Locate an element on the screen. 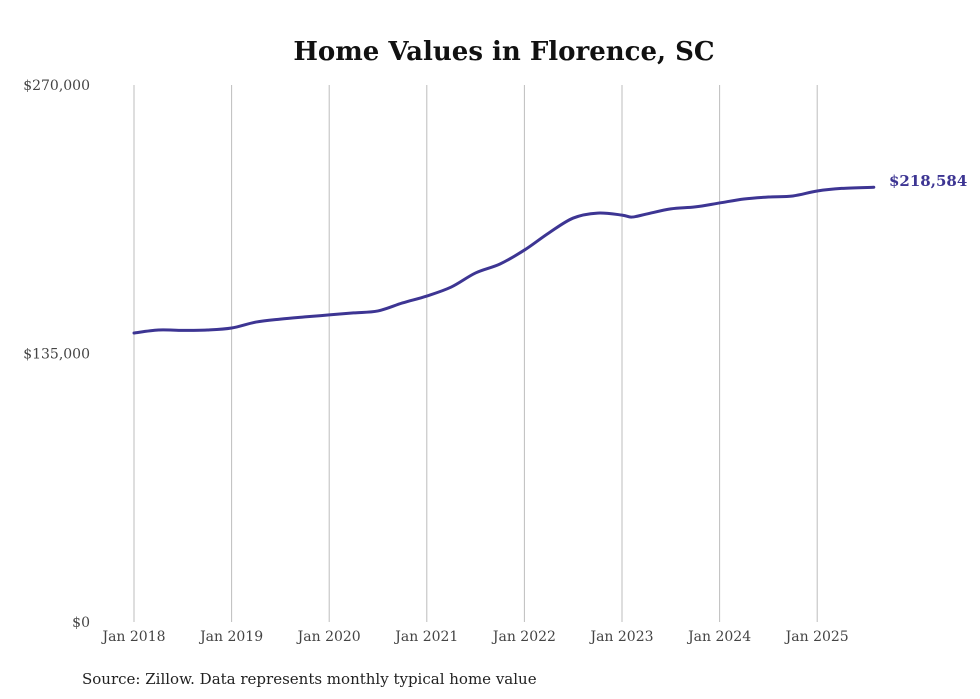  y-axis: $0 $135,000 $270,000 is located at coordinates (56, 354).